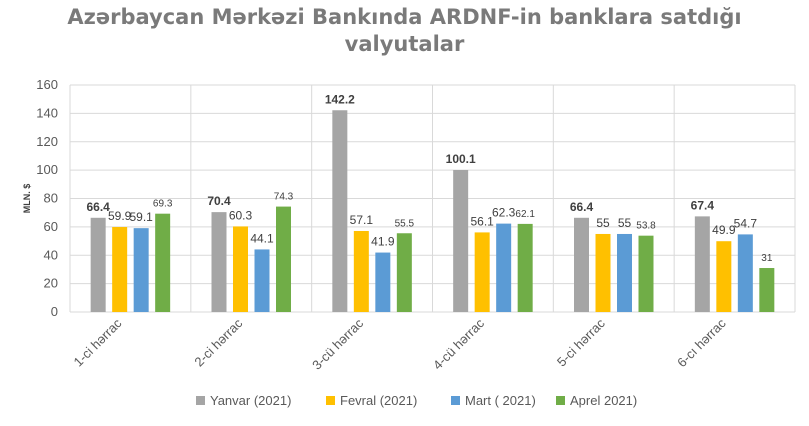  Describe the element at coordinates (47, 112) in the screenshot. I see `y-tick-label: 140` at that location.